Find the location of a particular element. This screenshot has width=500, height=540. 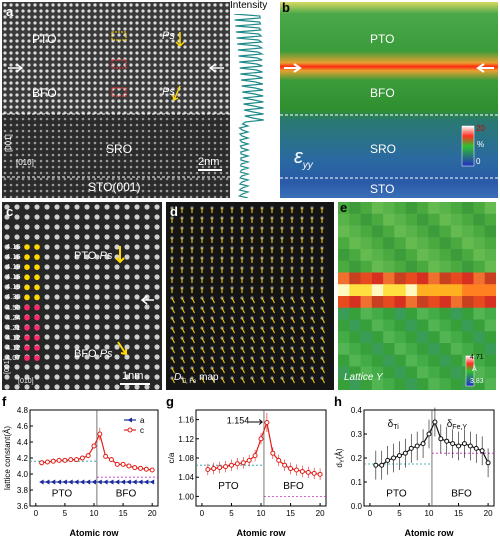

y-tick-label: 1.08 is located at coordinates (186, 458).